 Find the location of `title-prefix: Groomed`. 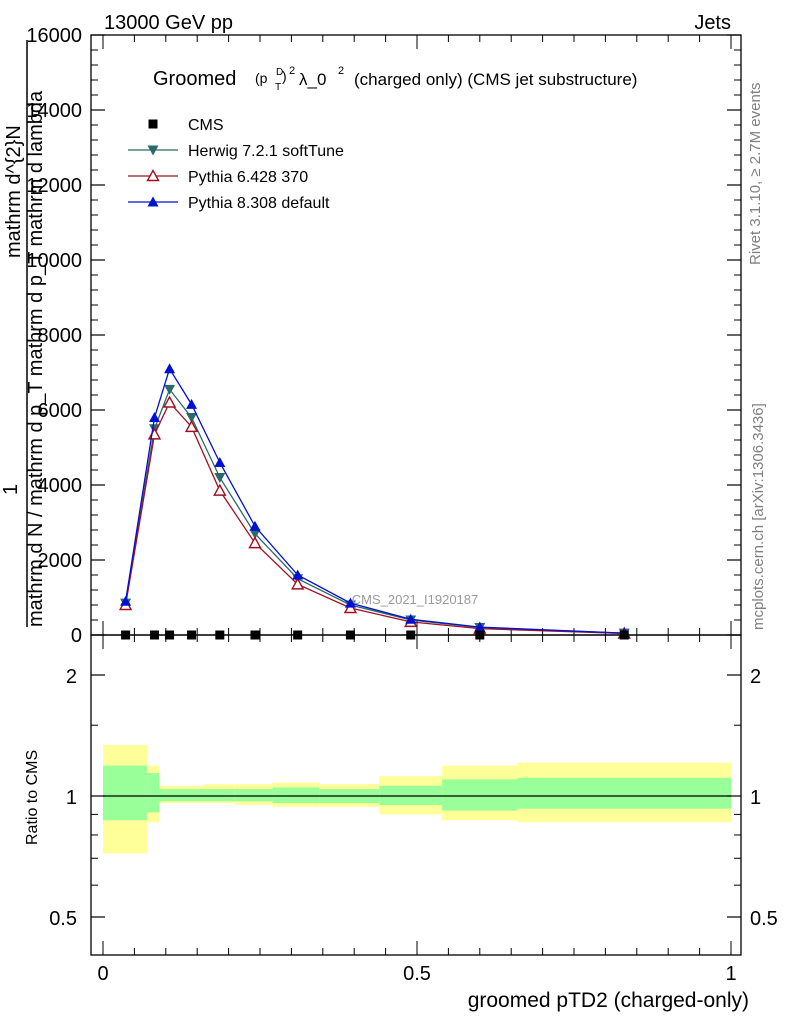

title-prefix: Groomed is located at coordinates (194, 79).